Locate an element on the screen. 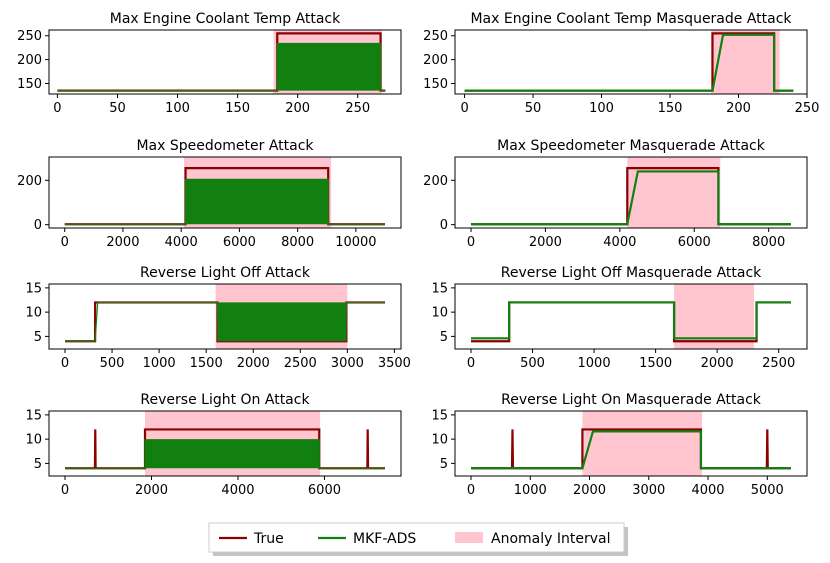  panel-title: Reverse Light Off Attack is located at coordinates (225, 273).